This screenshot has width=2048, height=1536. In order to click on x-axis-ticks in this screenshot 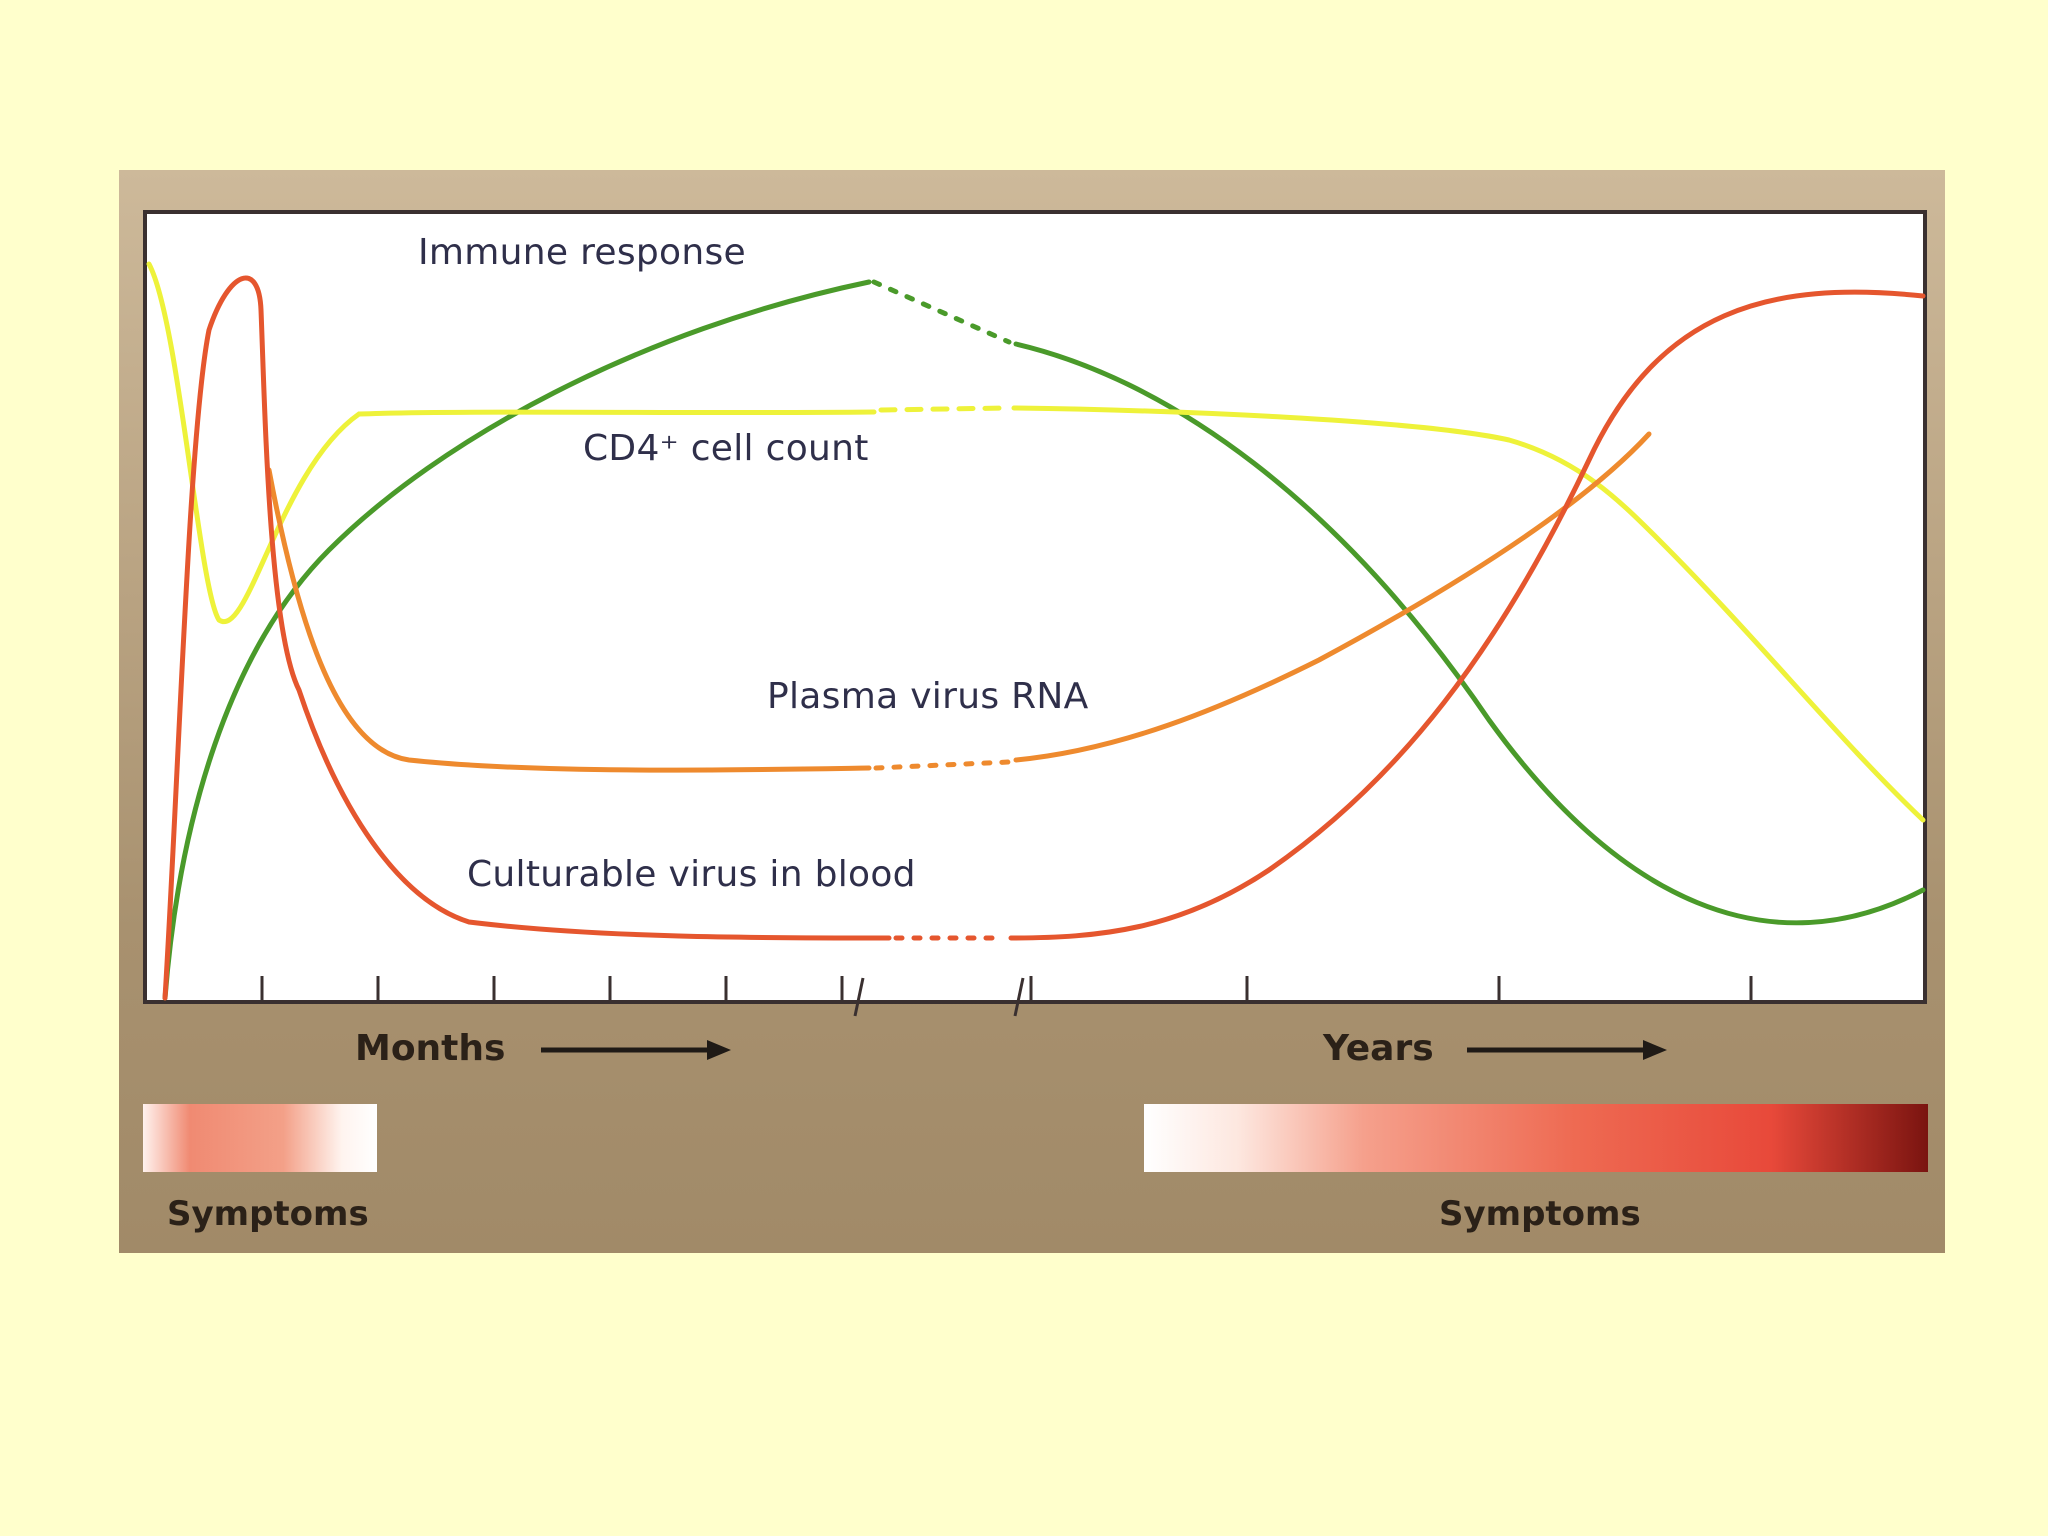, I will do `click(1006, 989)`.